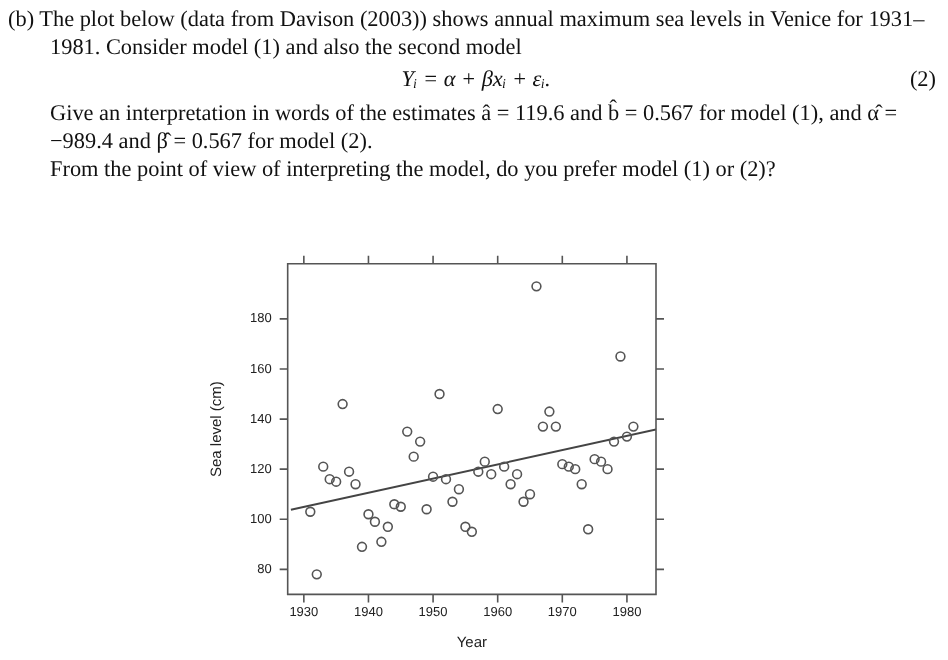 The image size is (948, 660). Describe the element at coordinates (467, 34) in the screenshot. I see `text: (b) The plot below (data from Davison (2003)) shows annual maximum sea levels in Venice for 1931–1981. Consider model (1) and also the second model` at that location.